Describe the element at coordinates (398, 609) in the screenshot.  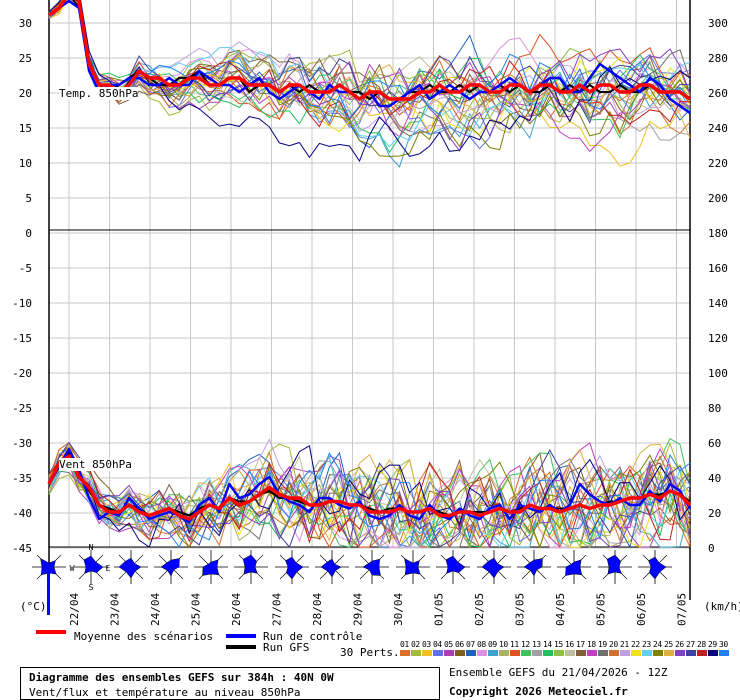
I see `x-tick-label: 30/04` at that location.